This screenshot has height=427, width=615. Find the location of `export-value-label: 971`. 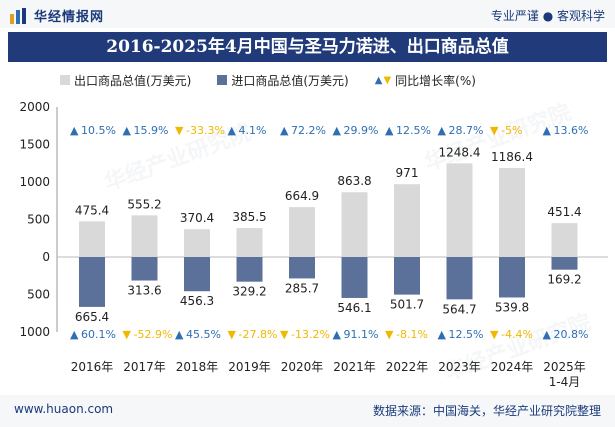

export-value-label: 971 is located at coordinates (407, 173).